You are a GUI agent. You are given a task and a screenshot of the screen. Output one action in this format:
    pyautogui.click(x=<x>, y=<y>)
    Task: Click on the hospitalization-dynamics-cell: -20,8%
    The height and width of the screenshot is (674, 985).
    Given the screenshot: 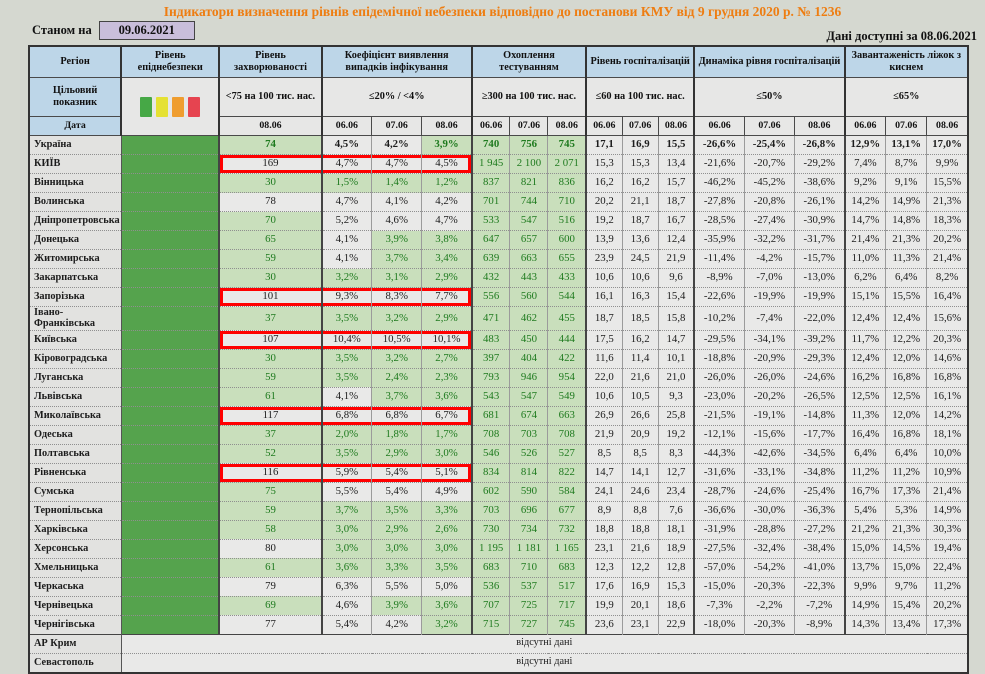 What is the action you would take?
    pyautogui.click(x=769, y=202)
    